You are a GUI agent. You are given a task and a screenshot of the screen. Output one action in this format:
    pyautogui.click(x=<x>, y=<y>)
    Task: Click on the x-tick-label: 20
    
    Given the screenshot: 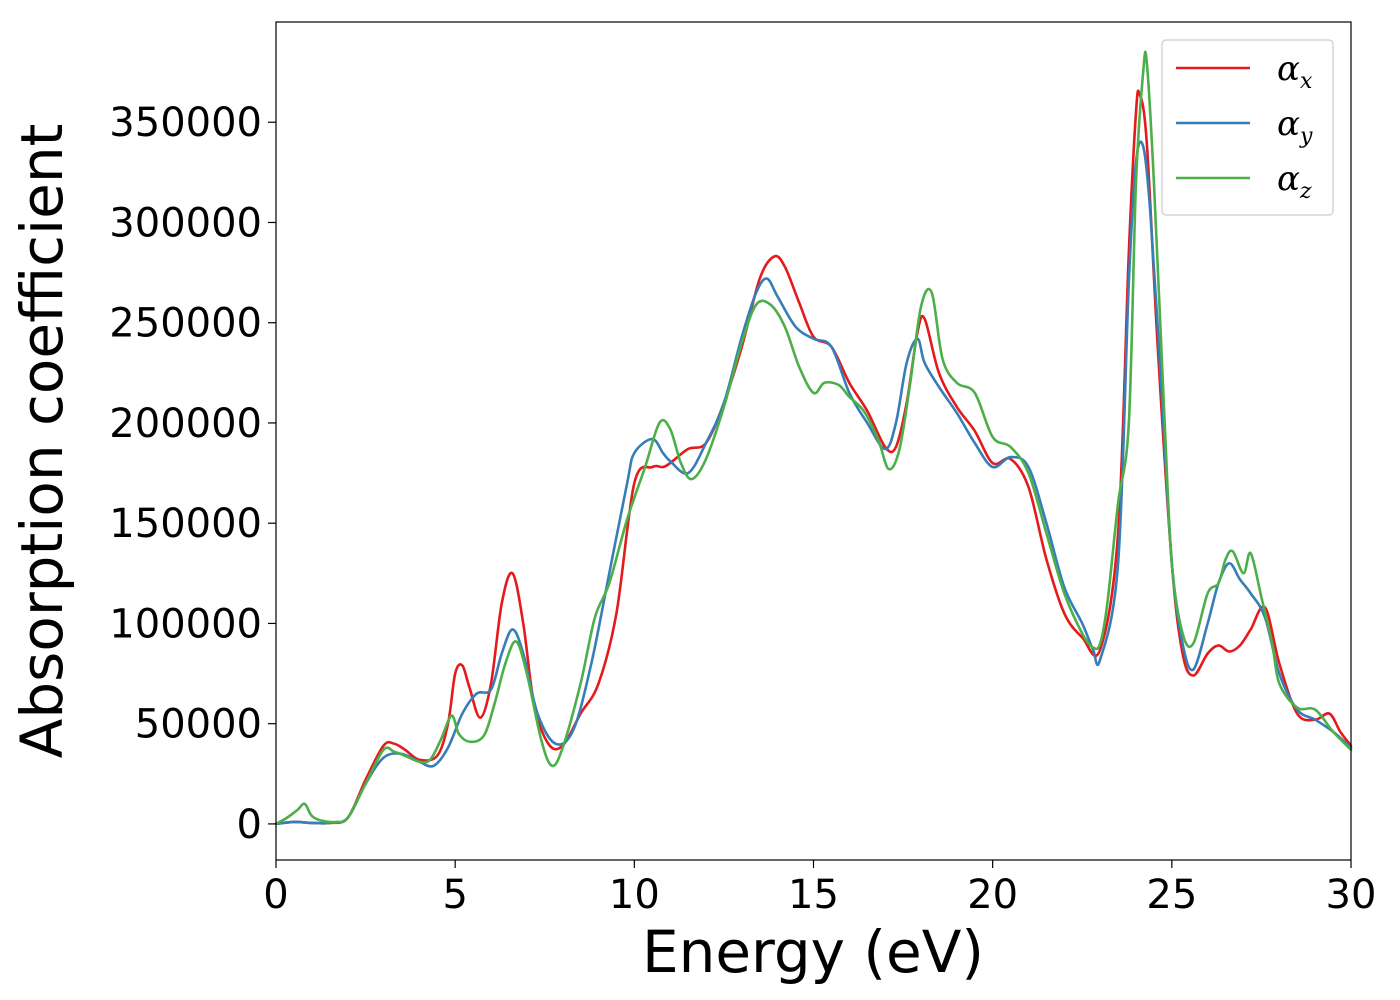 What is the action you would take?
    pyautogui.click(x=992, y=895)
    